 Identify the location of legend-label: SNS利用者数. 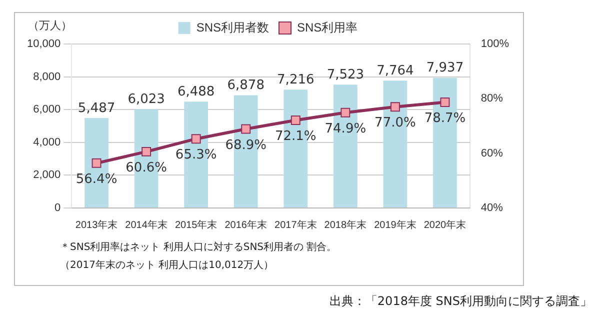
(233, 27).